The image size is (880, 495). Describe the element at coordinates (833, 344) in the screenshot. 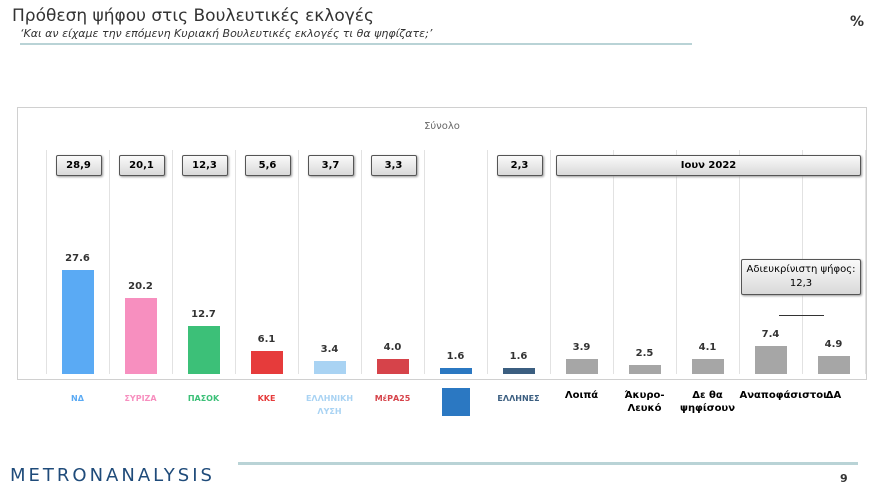

I see `value-label: 4.9` at that location.